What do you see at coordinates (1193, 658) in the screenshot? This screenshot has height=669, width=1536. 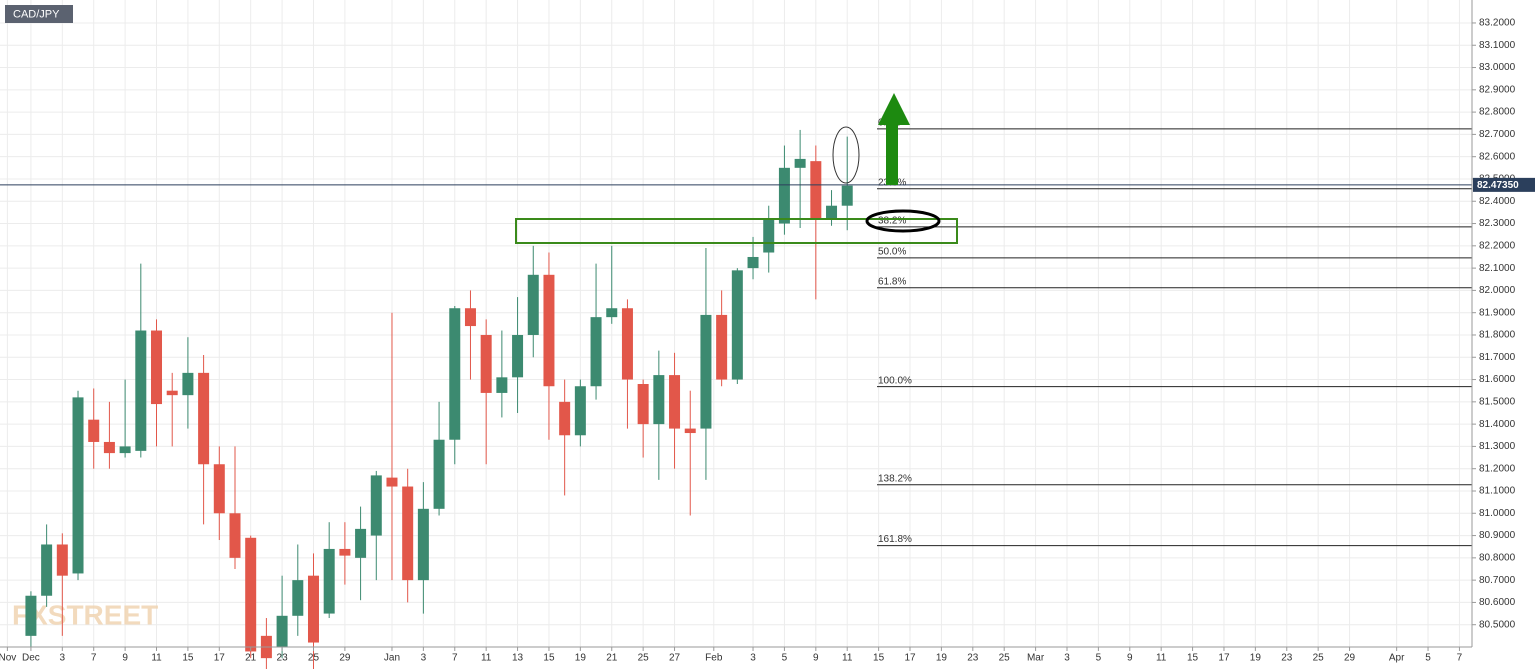 I see `x-tick-label: 15` at bounding box center [1193, 658].